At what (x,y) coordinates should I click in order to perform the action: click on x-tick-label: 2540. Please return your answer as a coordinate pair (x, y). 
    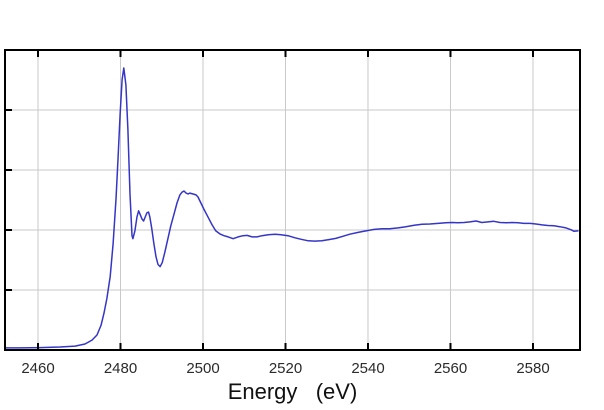
    Looking at the image, I should click on (368, 368).